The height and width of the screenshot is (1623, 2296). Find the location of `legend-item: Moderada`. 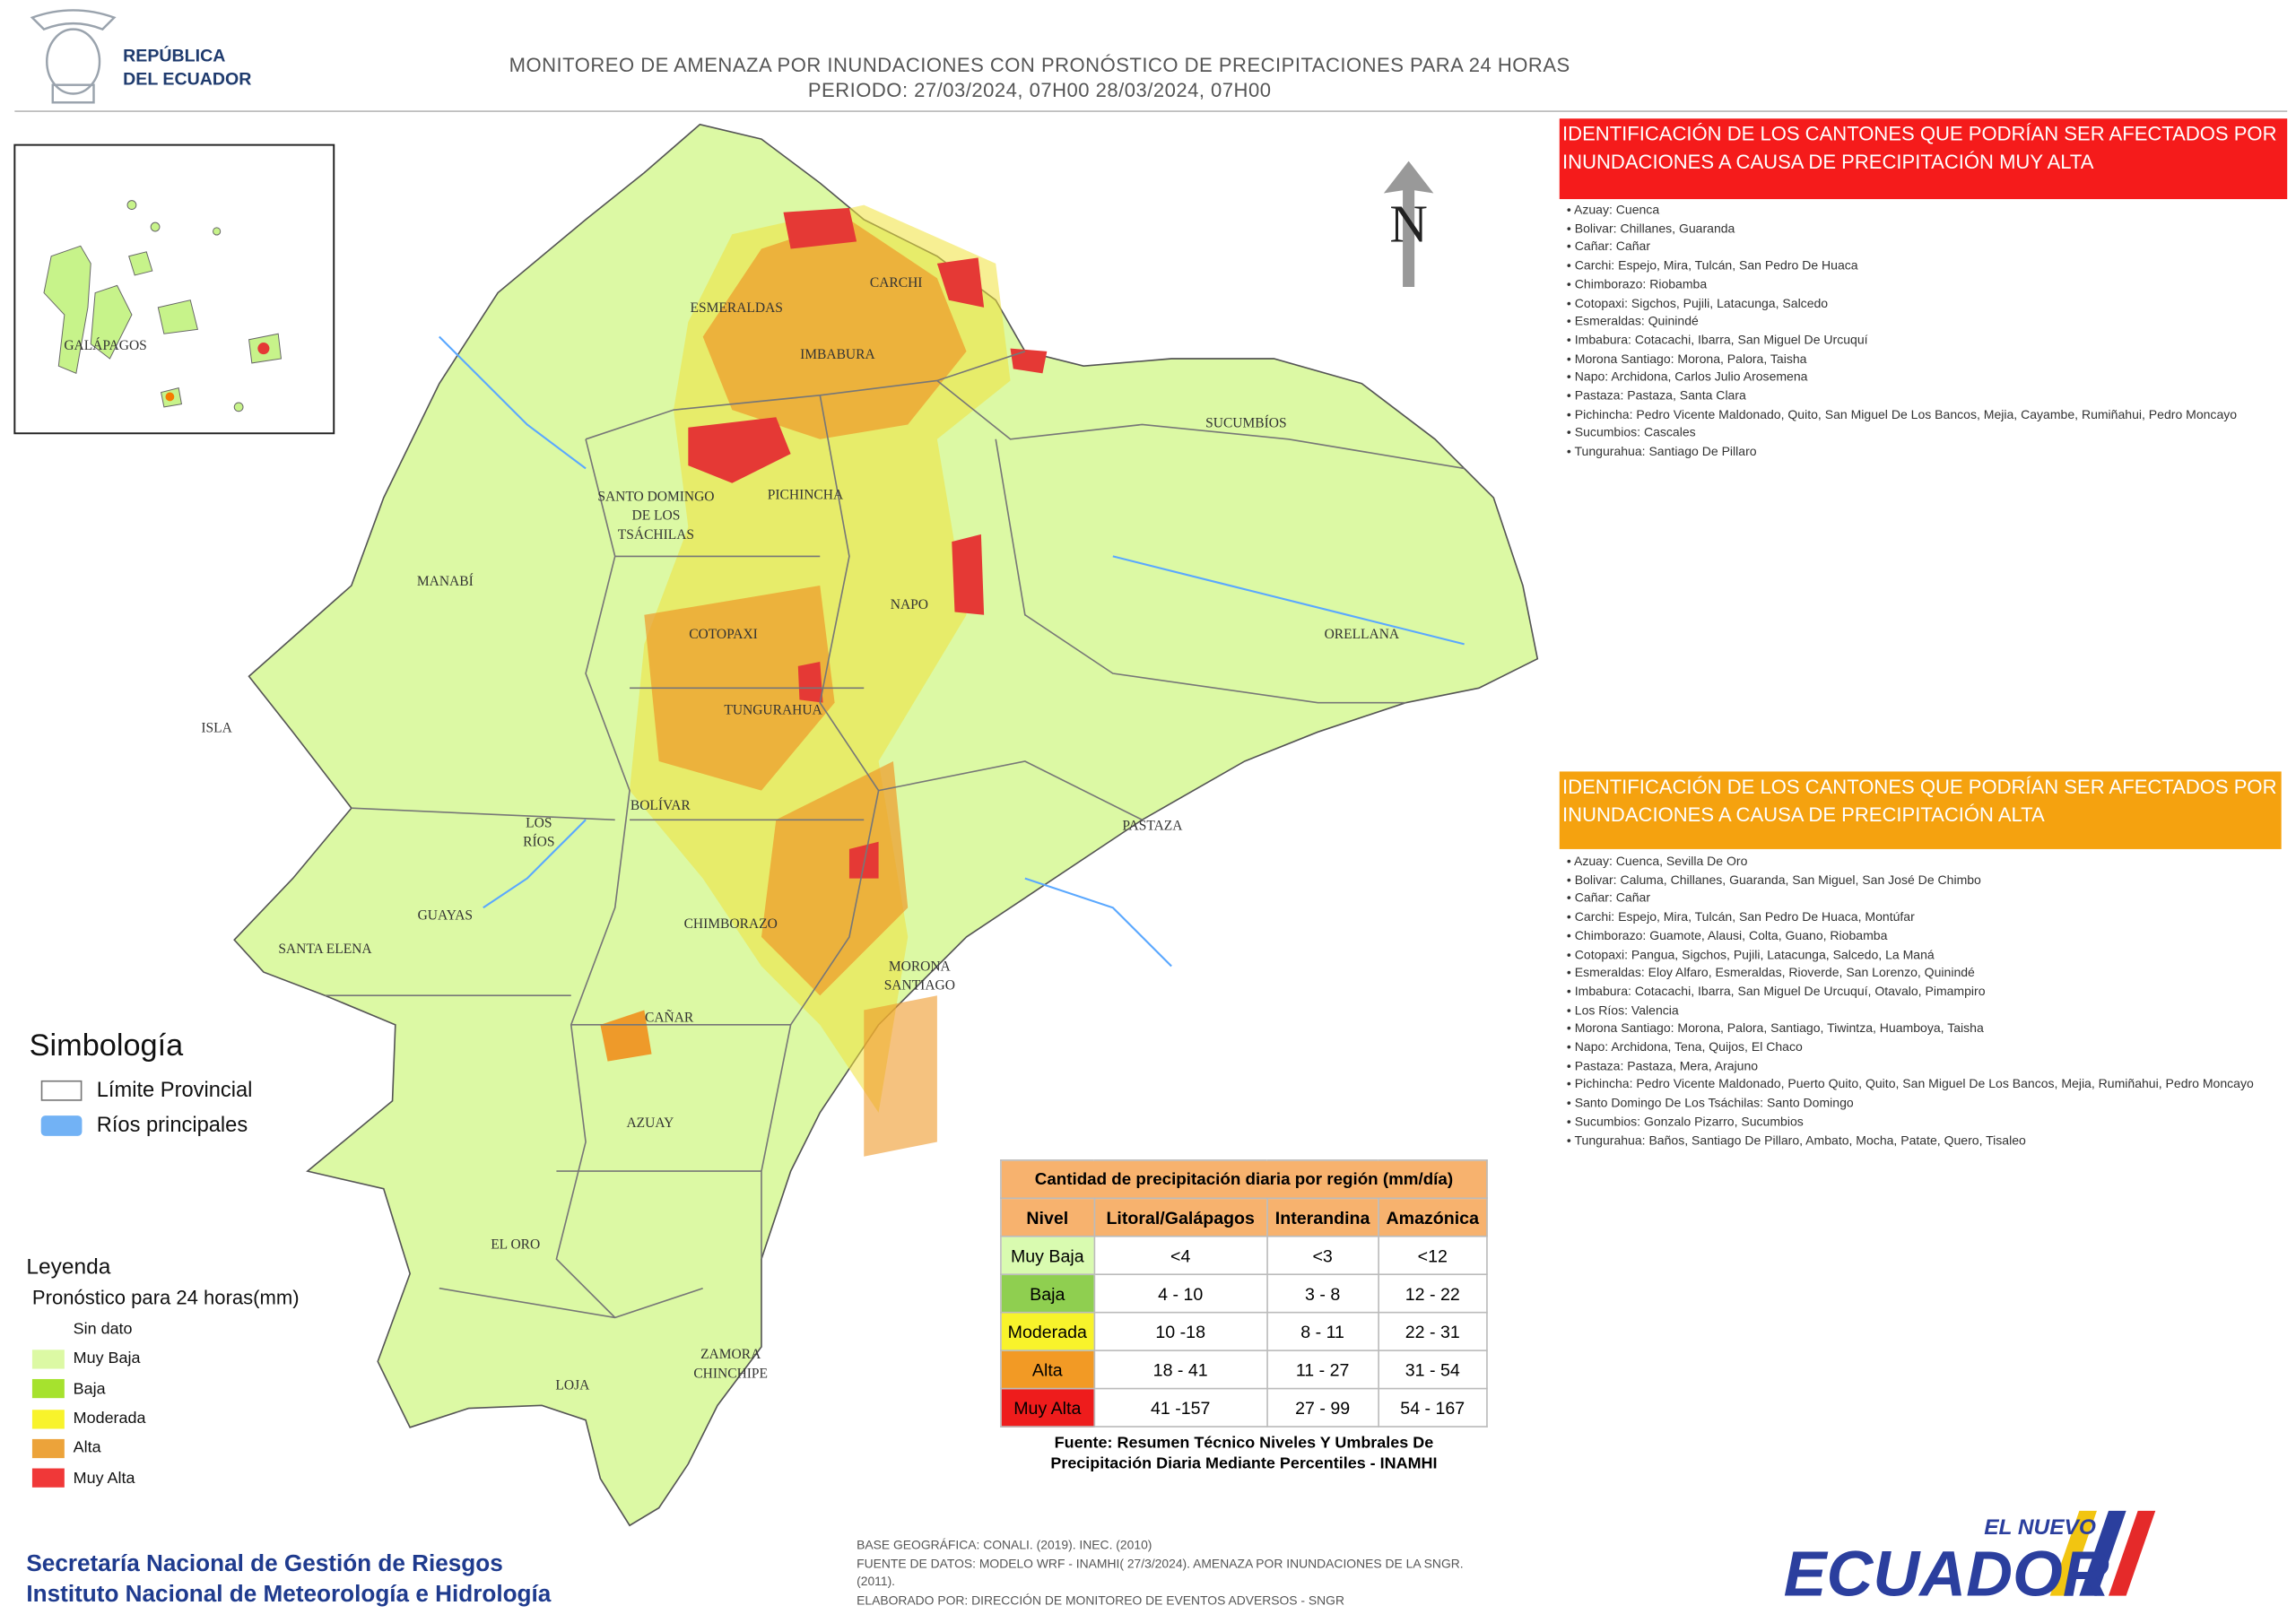

legend-item: Moderada is located at coordinates (165, 1419).